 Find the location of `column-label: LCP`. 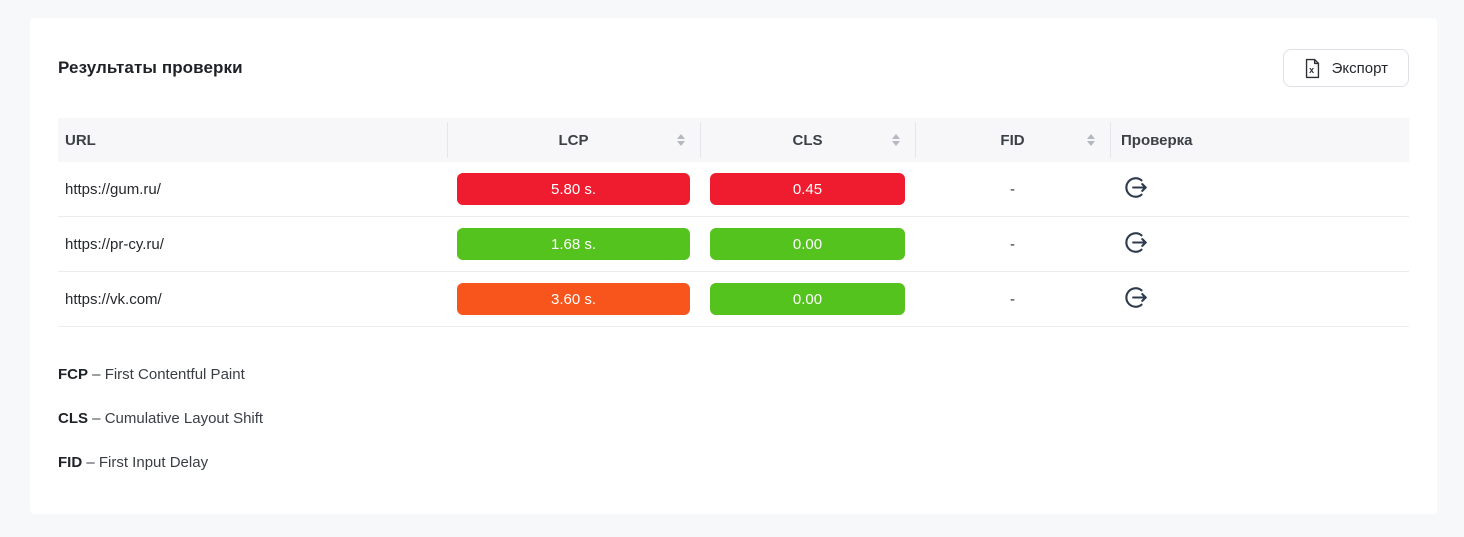

column-label: LCP is located at coordinates (573, 140).